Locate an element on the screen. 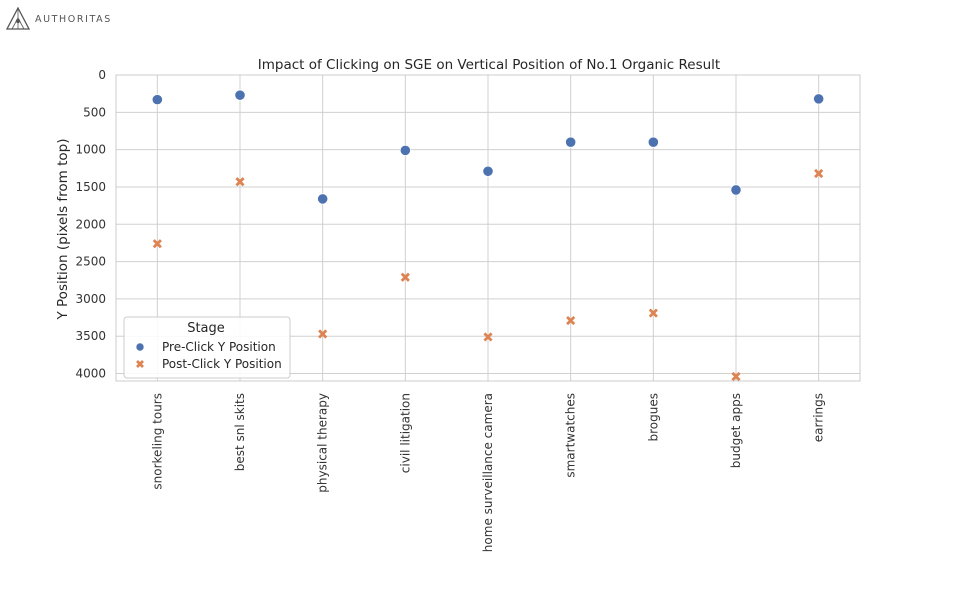 This screenshot has width=958, height=608. authoritas-logo: AUTHORITAS is located at coordinates (58, 19).